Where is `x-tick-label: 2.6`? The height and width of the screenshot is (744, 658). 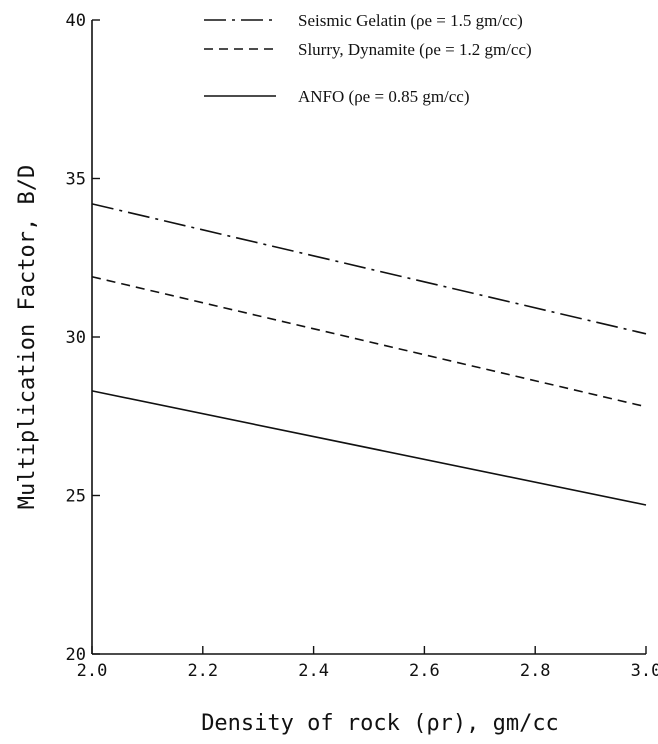 x-tick-label: 2.6 is located at coordinates (424, 671).